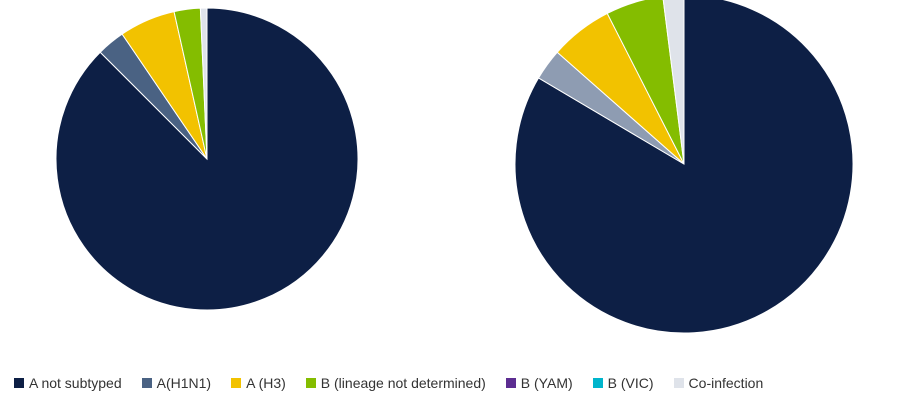 The width and height of the screenshot is (905, 394). Describe the element at coordinates (726, 383) in the screenshot. I see `legend-label: Co-infection` at that location.